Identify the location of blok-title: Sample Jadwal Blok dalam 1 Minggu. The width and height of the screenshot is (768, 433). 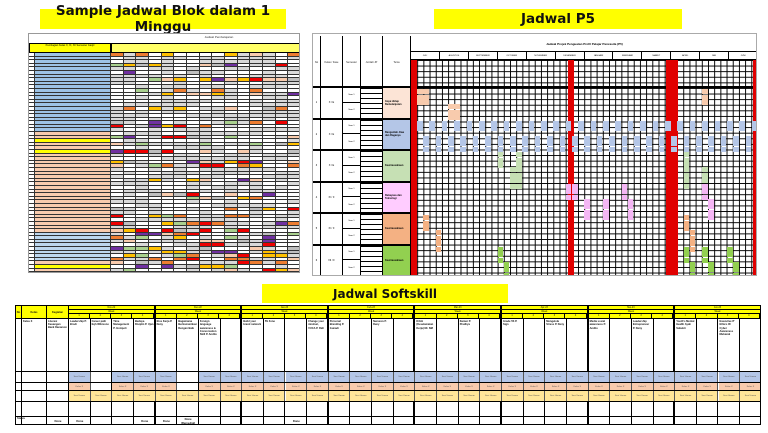
(163, 19).